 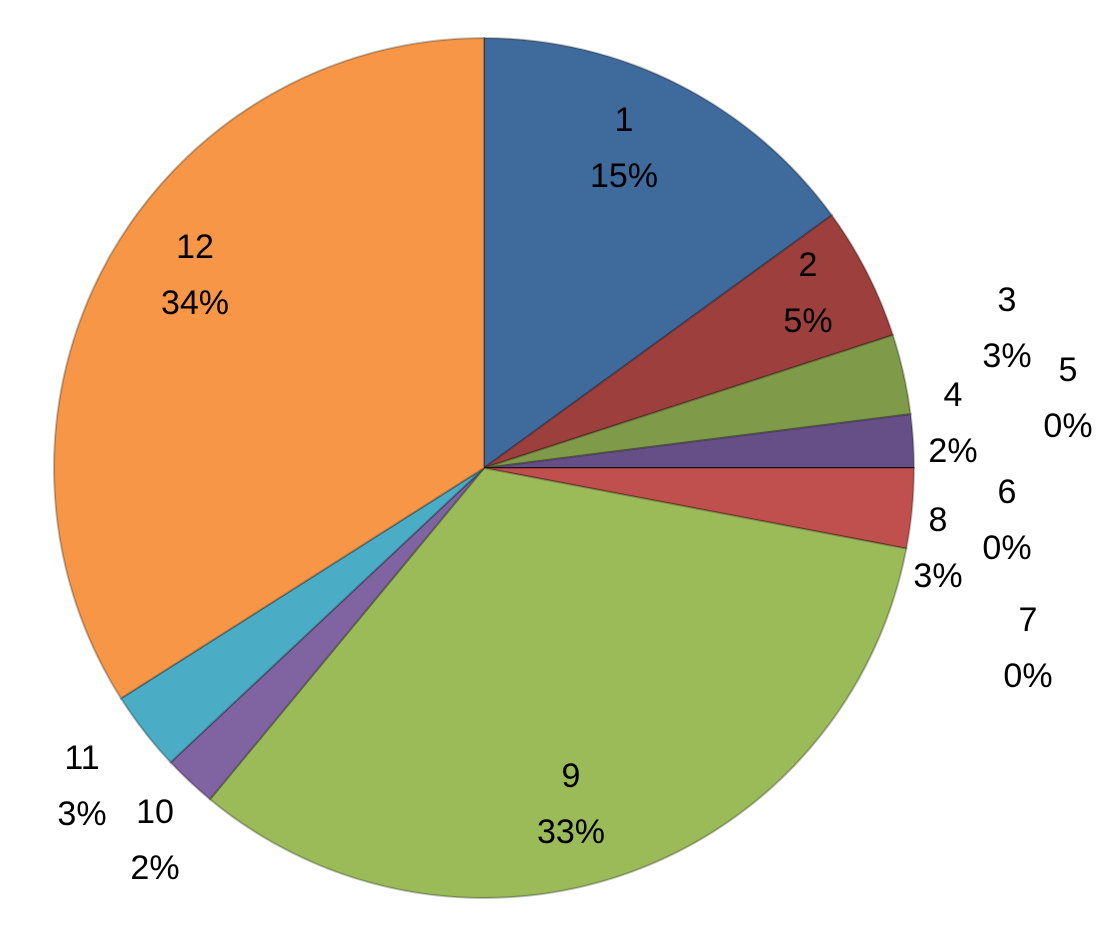 I want to click on slice-name: 9, so click(x=571, y=776).